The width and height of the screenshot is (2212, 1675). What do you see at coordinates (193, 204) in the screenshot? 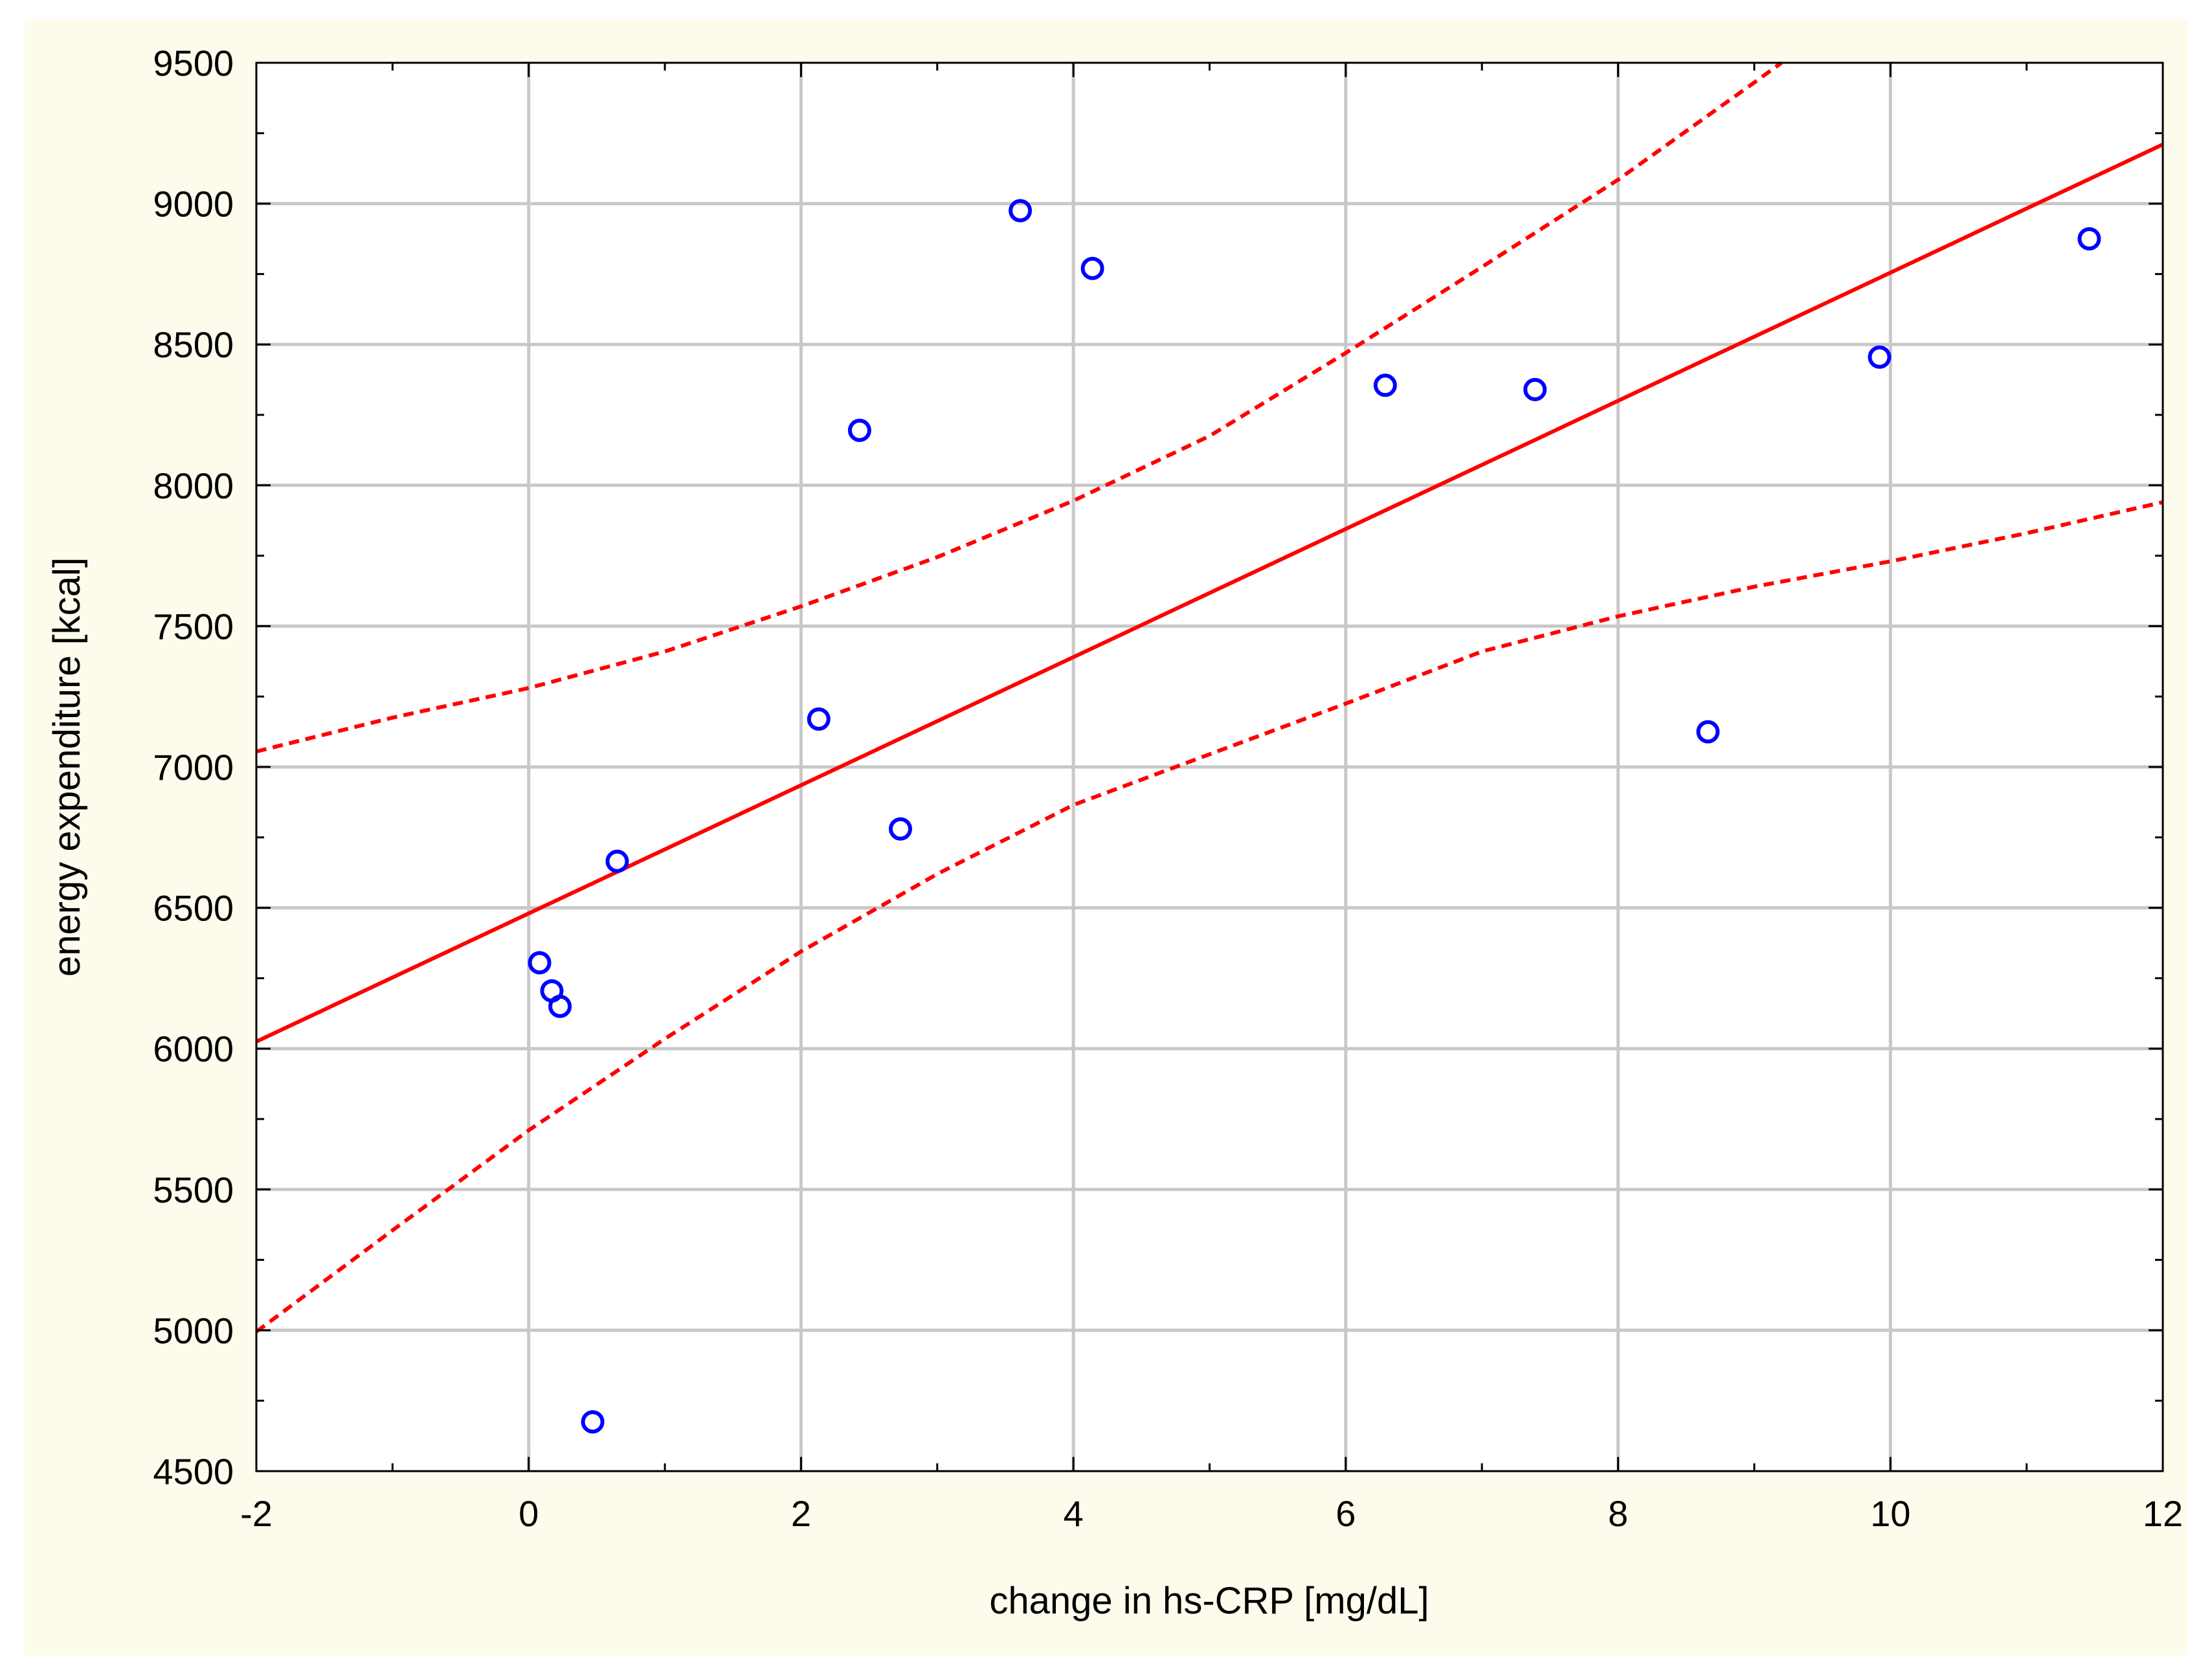
I see `y-tick-label: 9000` at bounding box center [193, 204].